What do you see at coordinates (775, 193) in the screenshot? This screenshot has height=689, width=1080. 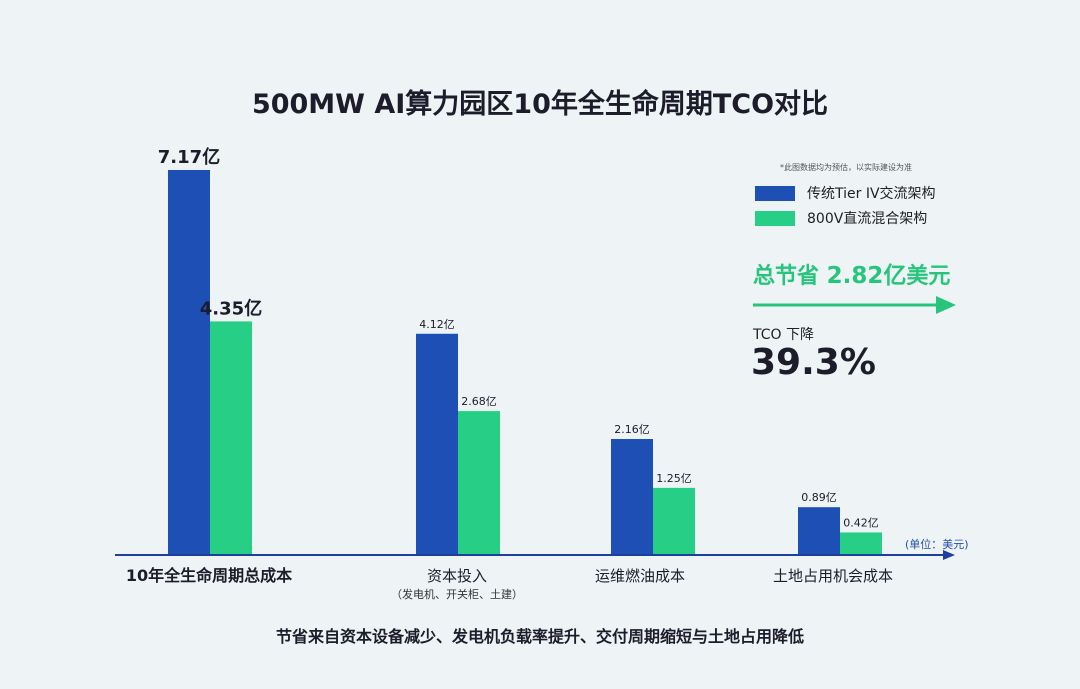 I see `legend-swatch-ac` at bounding box center [775, 193].